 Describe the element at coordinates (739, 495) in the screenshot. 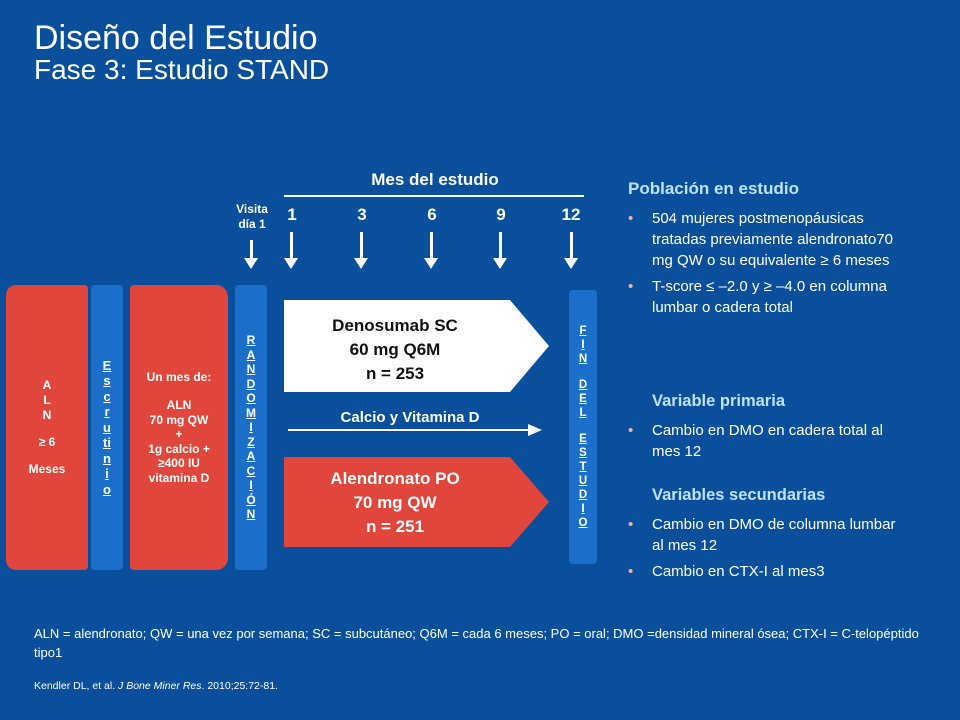

I see `secondary-heading: Variables secundarias` at that location.